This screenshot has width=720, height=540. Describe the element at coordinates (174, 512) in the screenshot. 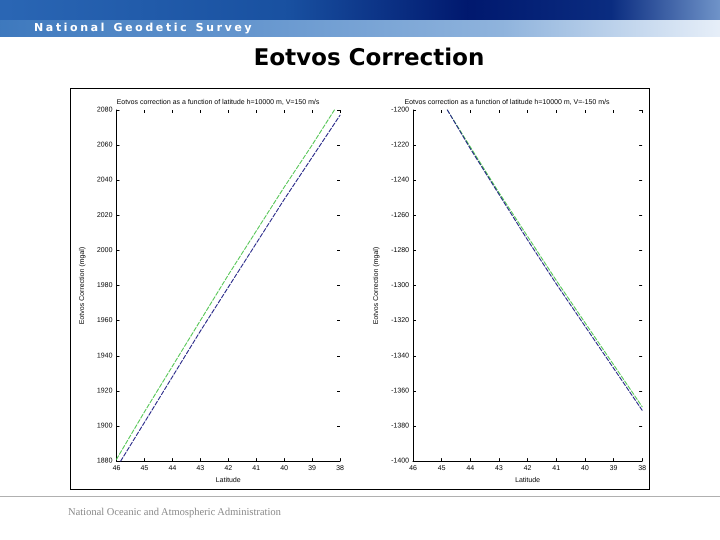

I see `text: National Oceanic and Atmospheric Administration` at that location.